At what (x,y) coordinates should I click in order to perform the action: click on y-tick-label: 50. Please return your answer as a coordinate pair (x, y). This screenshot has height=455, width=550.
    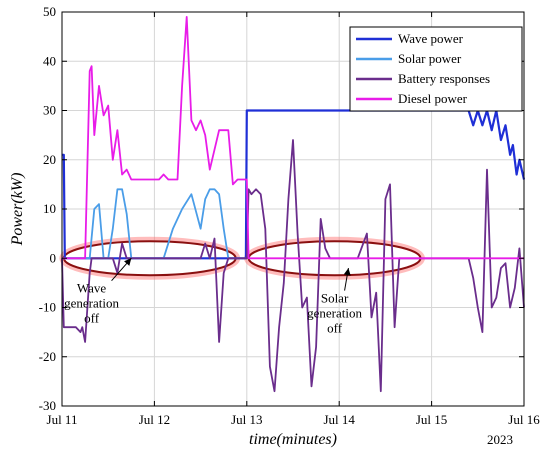
    Looking at the image, I should click on (49, 11).